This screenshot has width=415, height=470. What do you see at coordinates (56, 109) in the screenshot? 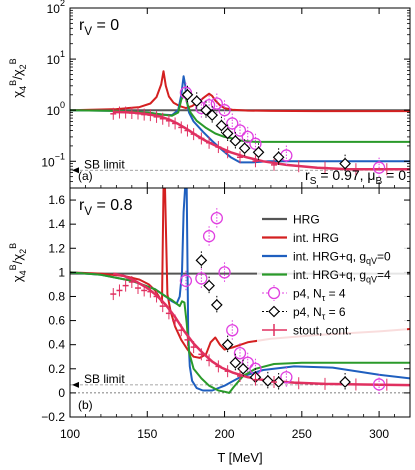
I see `y-tick-label: 10⁰` at bounding box center [56, 109].